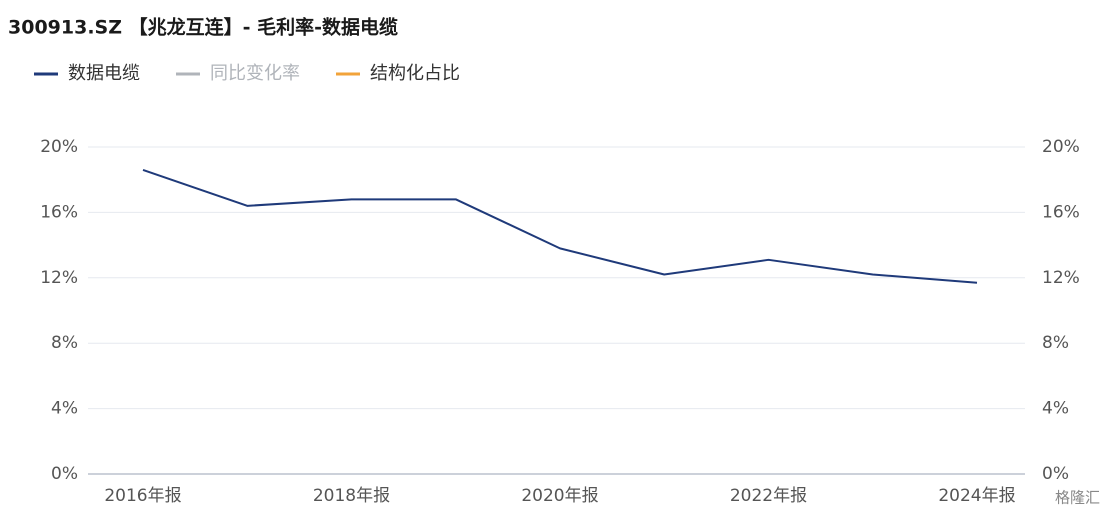 The width and height of the screenshot is (1108, 516). Describe the element at coordinates (1061, 212) in the screenshot. I see `y2-tick-label: 16%` at that location.